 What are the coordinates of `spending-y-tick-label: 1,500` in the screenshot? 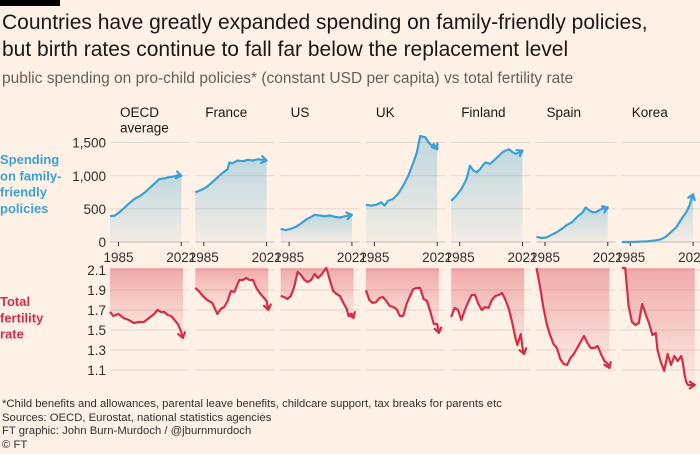 It's located at (89, 143).